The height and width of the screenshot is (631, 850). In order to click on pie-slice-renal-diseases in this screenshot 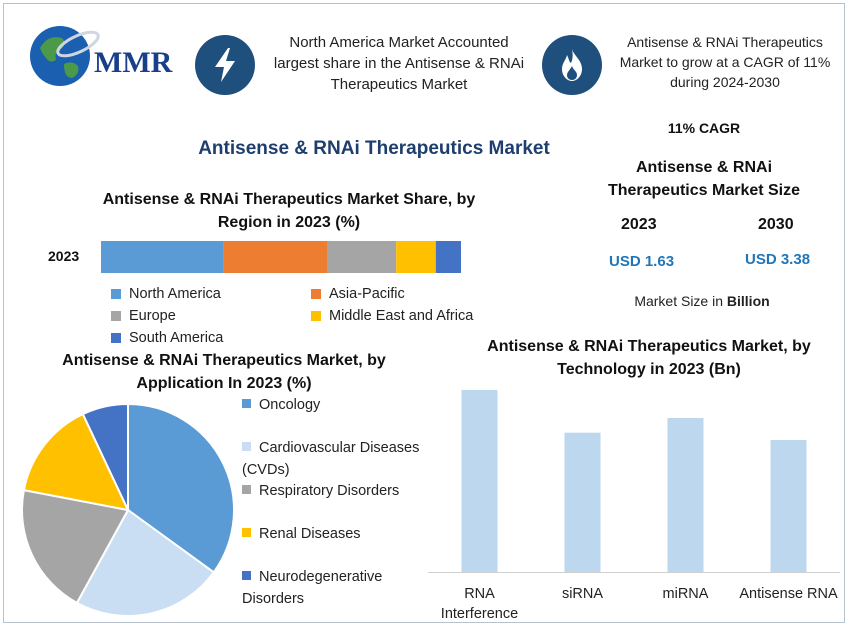, I will do `click(76, 462)`.